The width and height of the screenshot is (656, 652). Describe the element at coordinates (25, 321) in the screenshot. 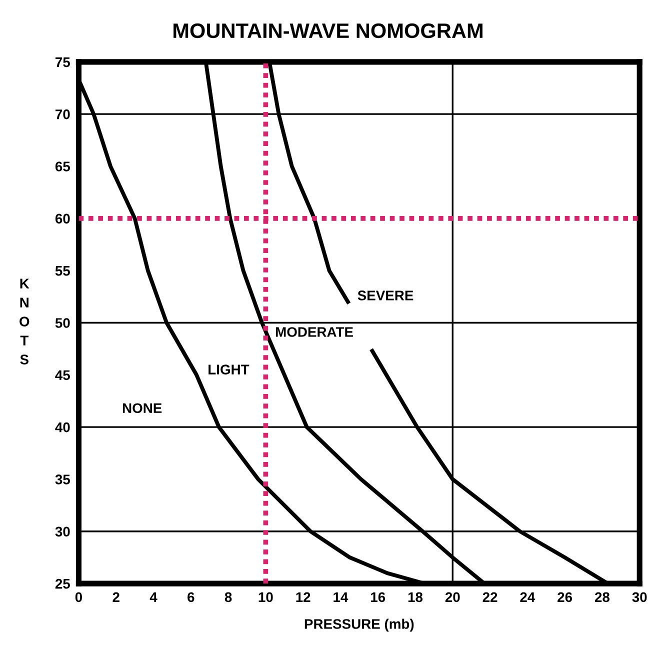

I see `y-axis-title: KNOTS` at that location.